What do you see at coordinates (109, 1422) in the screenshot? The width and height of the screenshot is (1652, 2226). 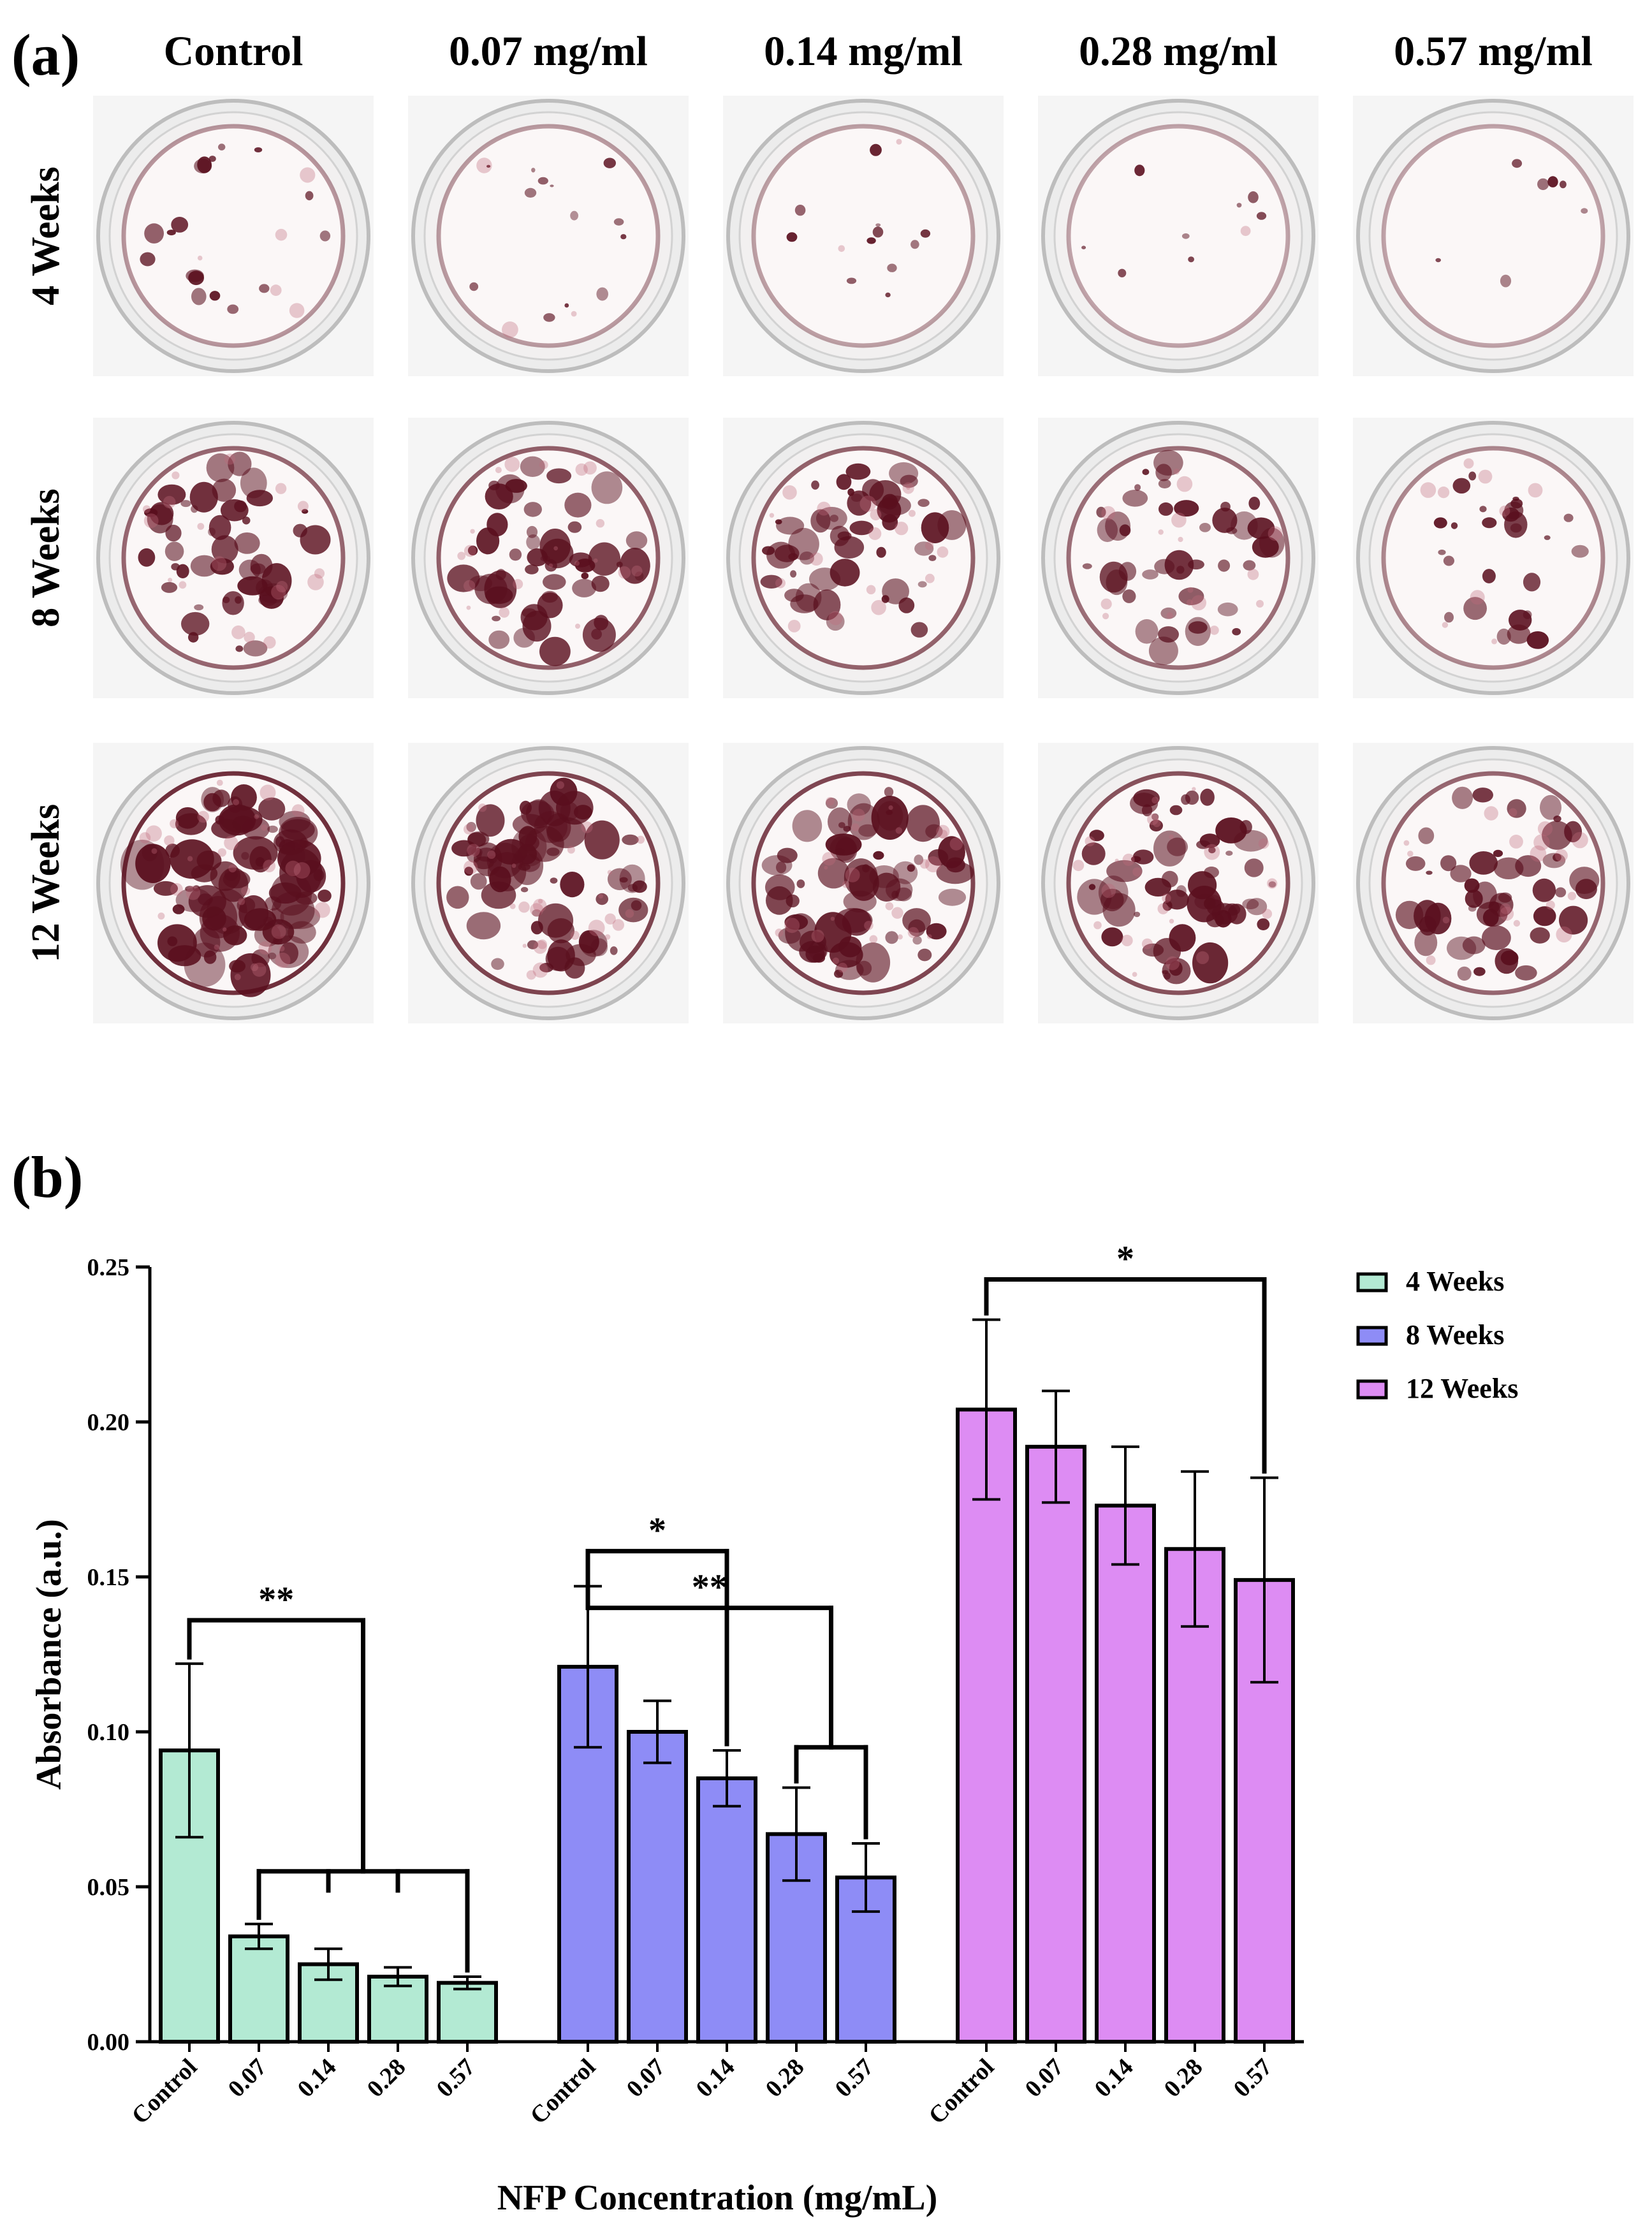 I see `y-tick-label: 0.20` at bounding box center [109, 1422].